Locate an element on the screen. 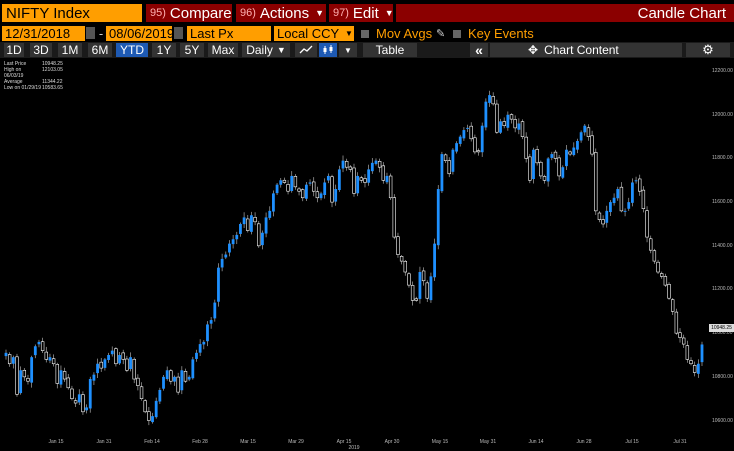  edit-menu-label: Edit is located at coordinates (365, 13).